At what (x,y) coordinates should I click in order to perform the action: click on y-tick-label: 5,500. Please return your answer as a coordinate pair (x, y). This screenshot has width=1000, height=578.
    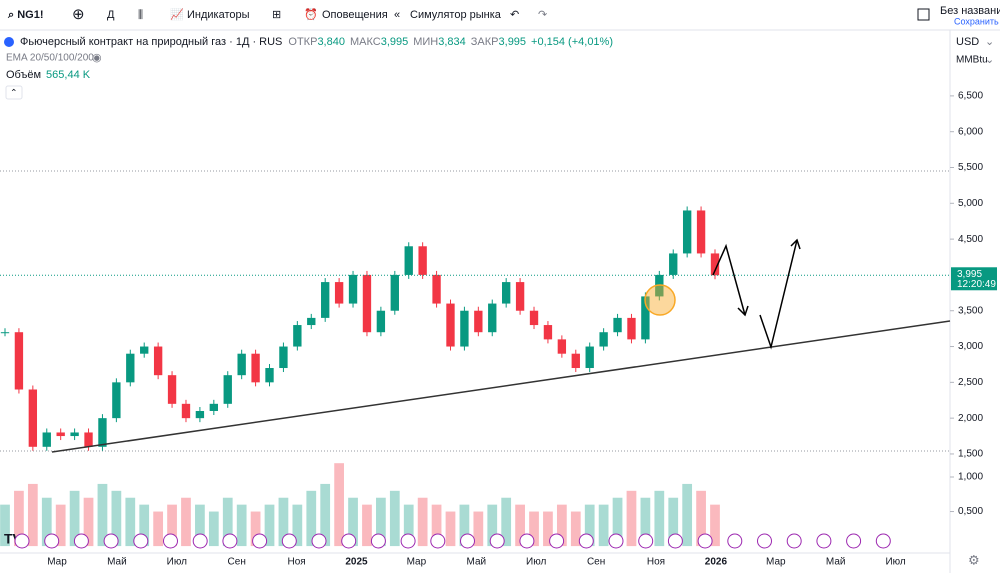
    Looking at the image, I should click on (970, 167).